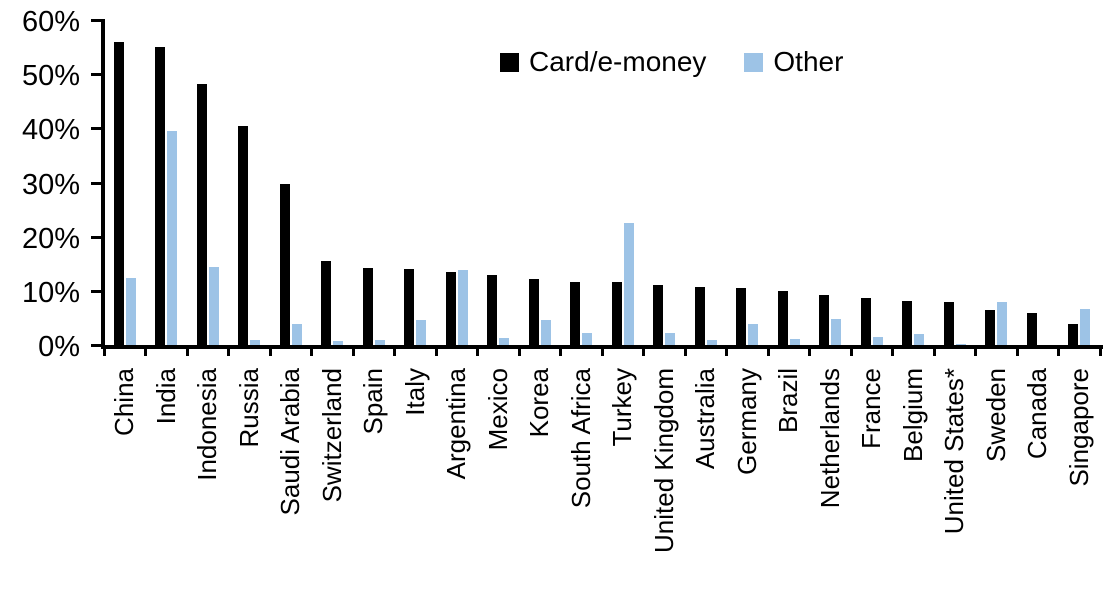  I want to click on x-axis-label-cell: Singapore, so click(1080, 477).